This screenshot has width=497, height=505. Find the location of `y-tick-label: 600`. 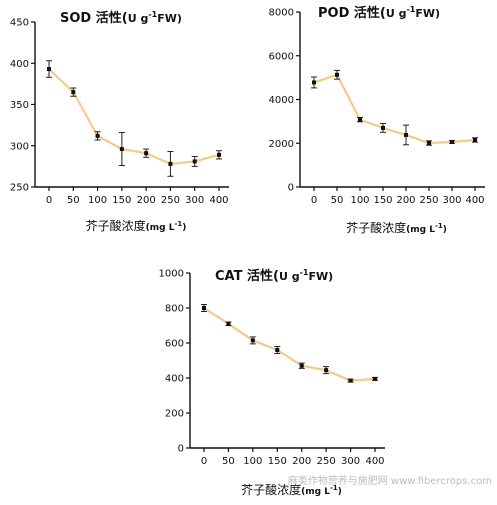

y-tick-label: 600 is located at coordinates (174, 344).